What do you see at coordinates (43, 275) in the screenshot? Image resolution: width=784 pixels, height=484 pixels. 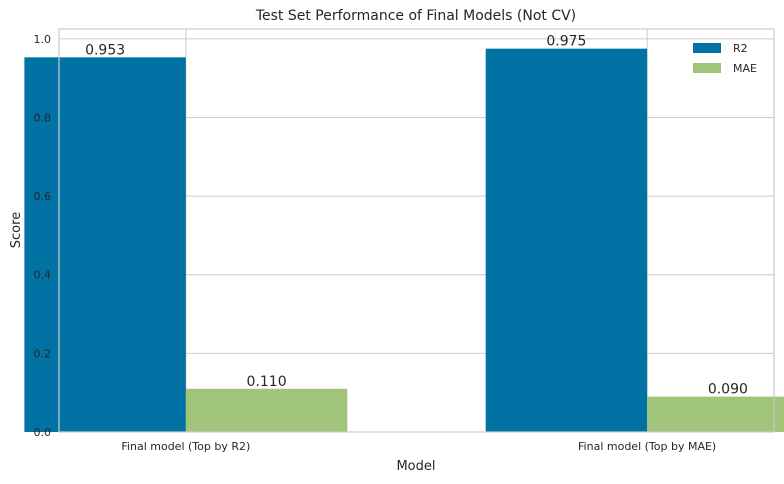 I see `y-tick-label: 0.4` at bounding box center [43, 275].